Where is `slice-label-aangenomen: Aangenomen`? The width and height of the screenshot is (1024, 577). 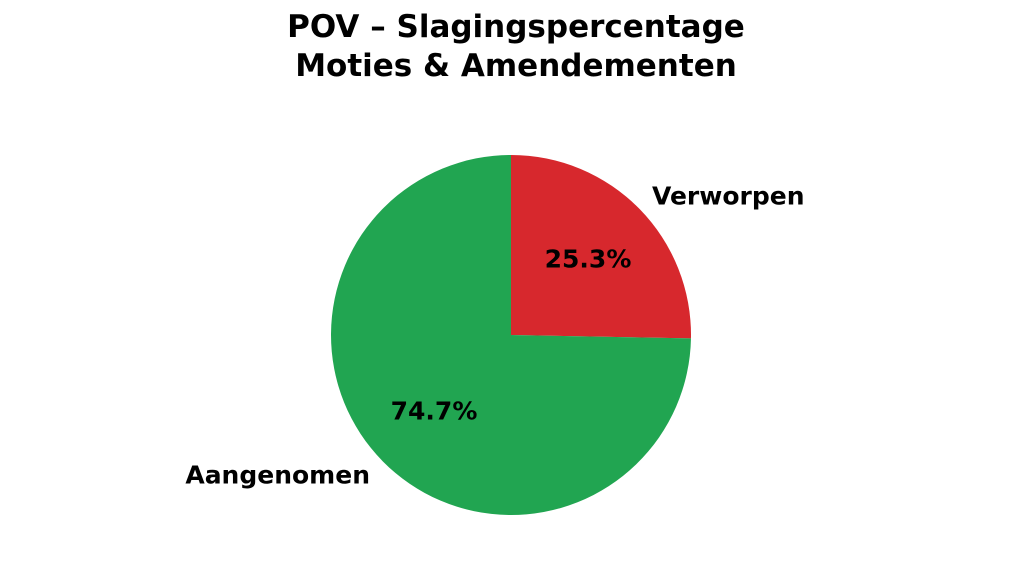
slice-label-aangenomen: Aangenomen is located at coordinates (277, 475).